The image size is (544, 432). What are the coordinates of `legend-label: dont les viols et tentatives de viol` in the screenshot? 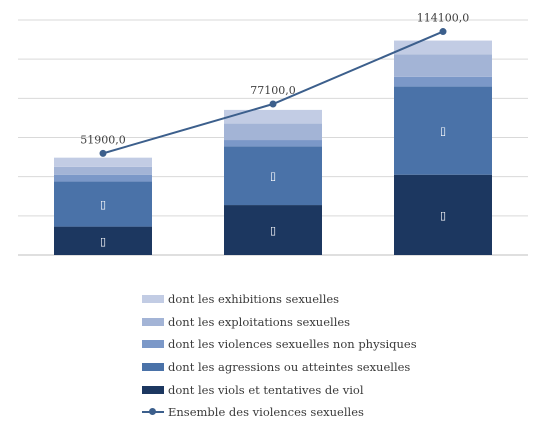 It's located at (266, 389).